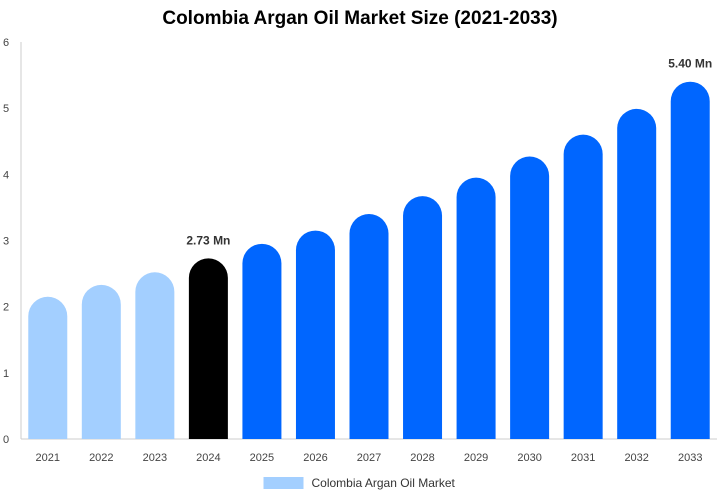 Image resolution: width=720 pixels, height=500 pixels. What do you see at coordinates (369, 458) in the screenshot?
I see `x-tick-label: 2027` at bounding box center [369, 458].